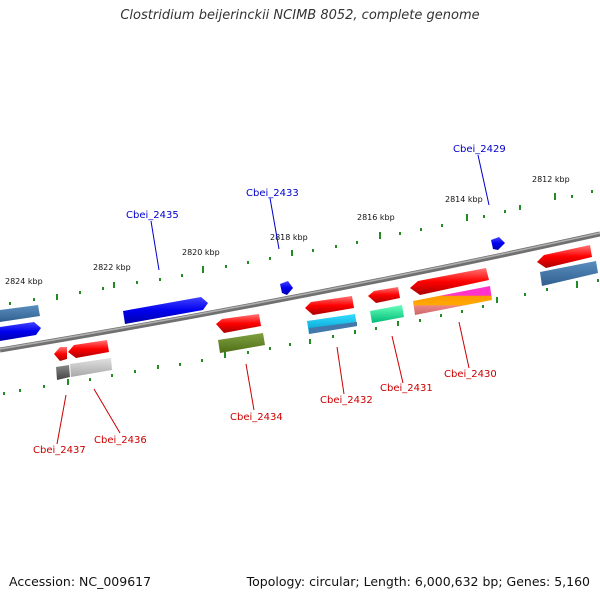  I want to click on scale-label-2816: 2816 kbp, so click(376, 217).